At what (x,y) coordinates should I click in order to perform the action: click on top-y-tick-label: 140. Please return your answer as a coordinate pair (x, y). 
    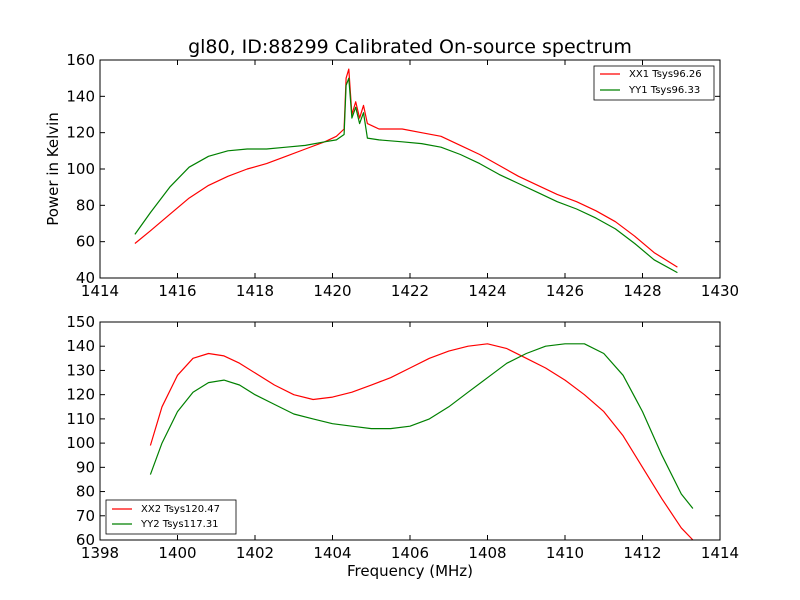
    Looking at the image, I should click on (80, 96).